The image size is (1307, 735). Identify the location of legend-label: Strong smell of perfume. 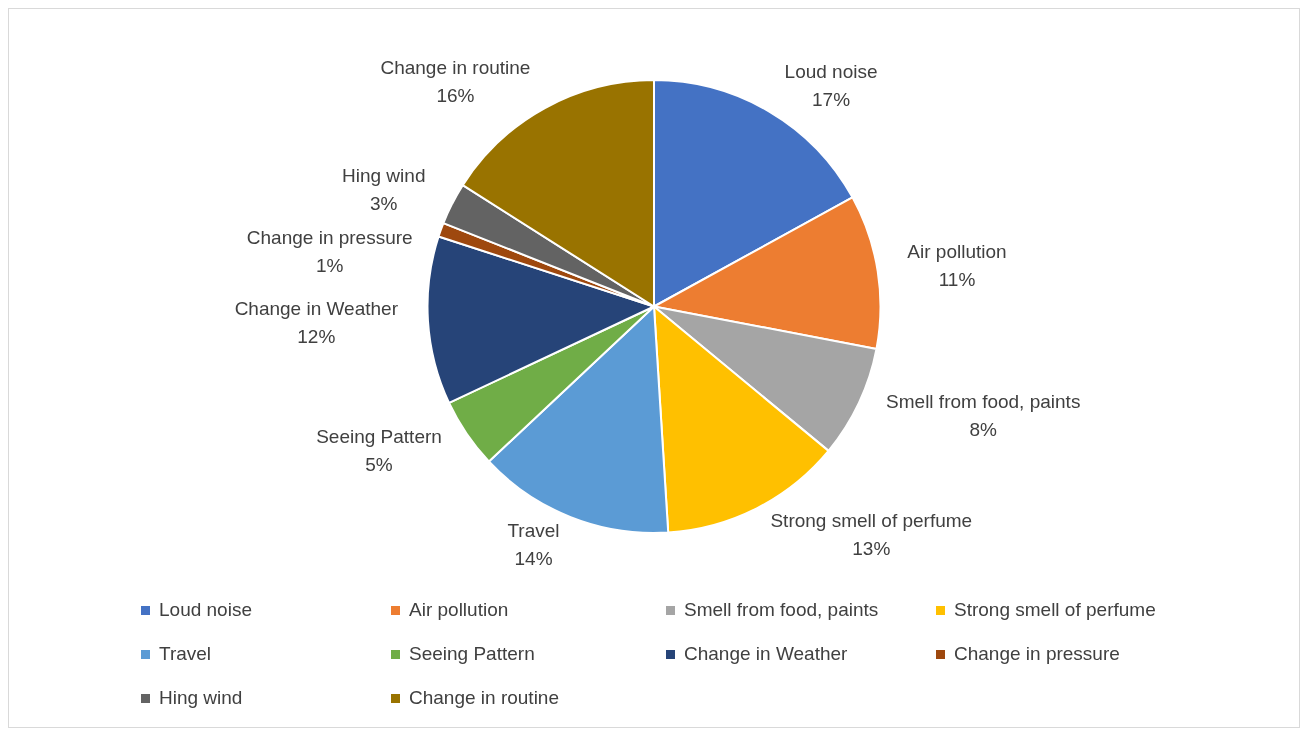
(1055, 610).